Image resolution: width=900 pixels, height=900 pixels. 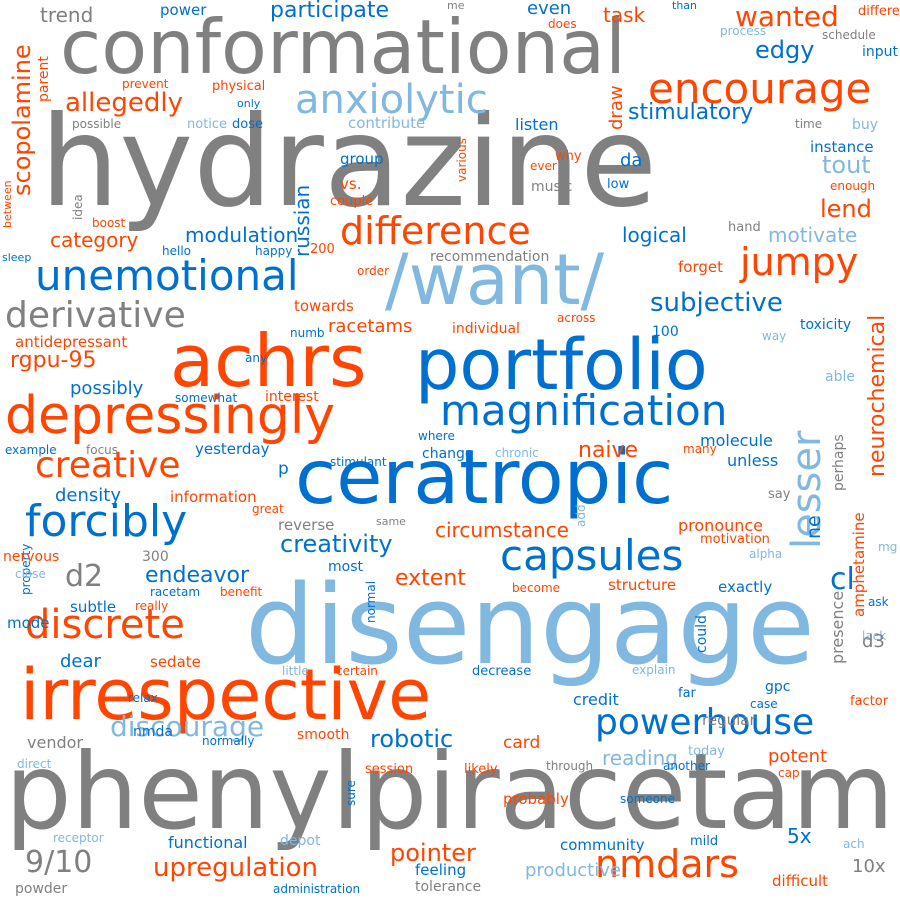 What do you see at coordinates (484, 477) in the screenshot?
I see `cloud-word: ceratropic` at bounding box center [484, 477].